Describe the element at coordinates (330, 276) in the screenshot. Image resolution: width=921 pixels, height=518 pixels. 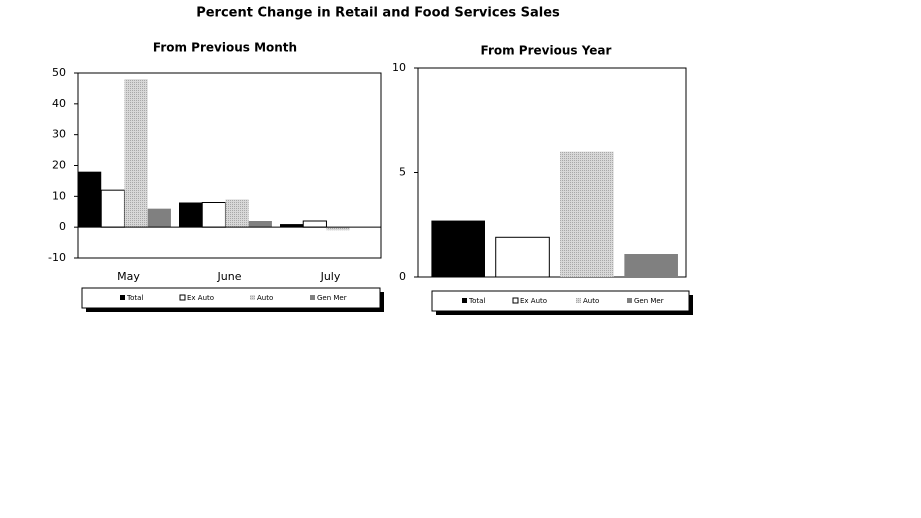
I see `x-tick-label: July` at that location.